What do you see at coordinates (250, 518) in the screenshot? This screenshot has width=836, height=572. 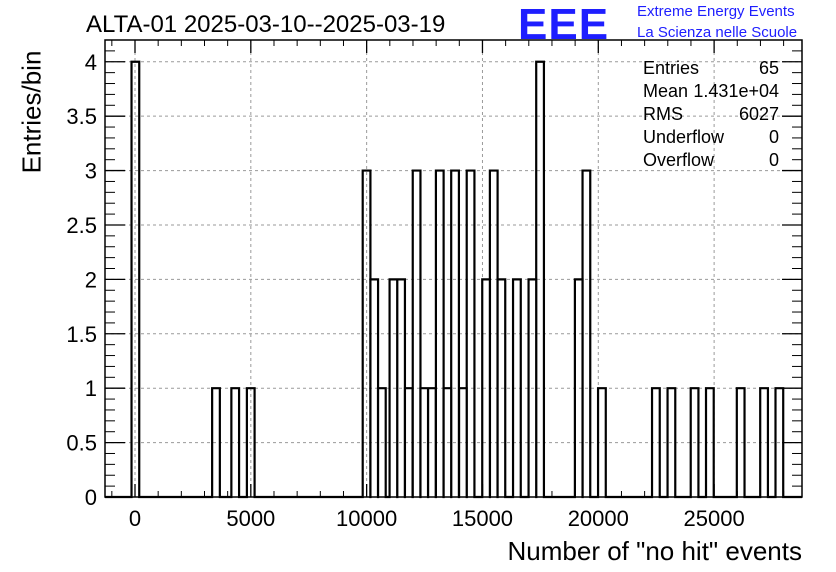 I see `x-tick-label: 5000` at bounding box center [250, 518].